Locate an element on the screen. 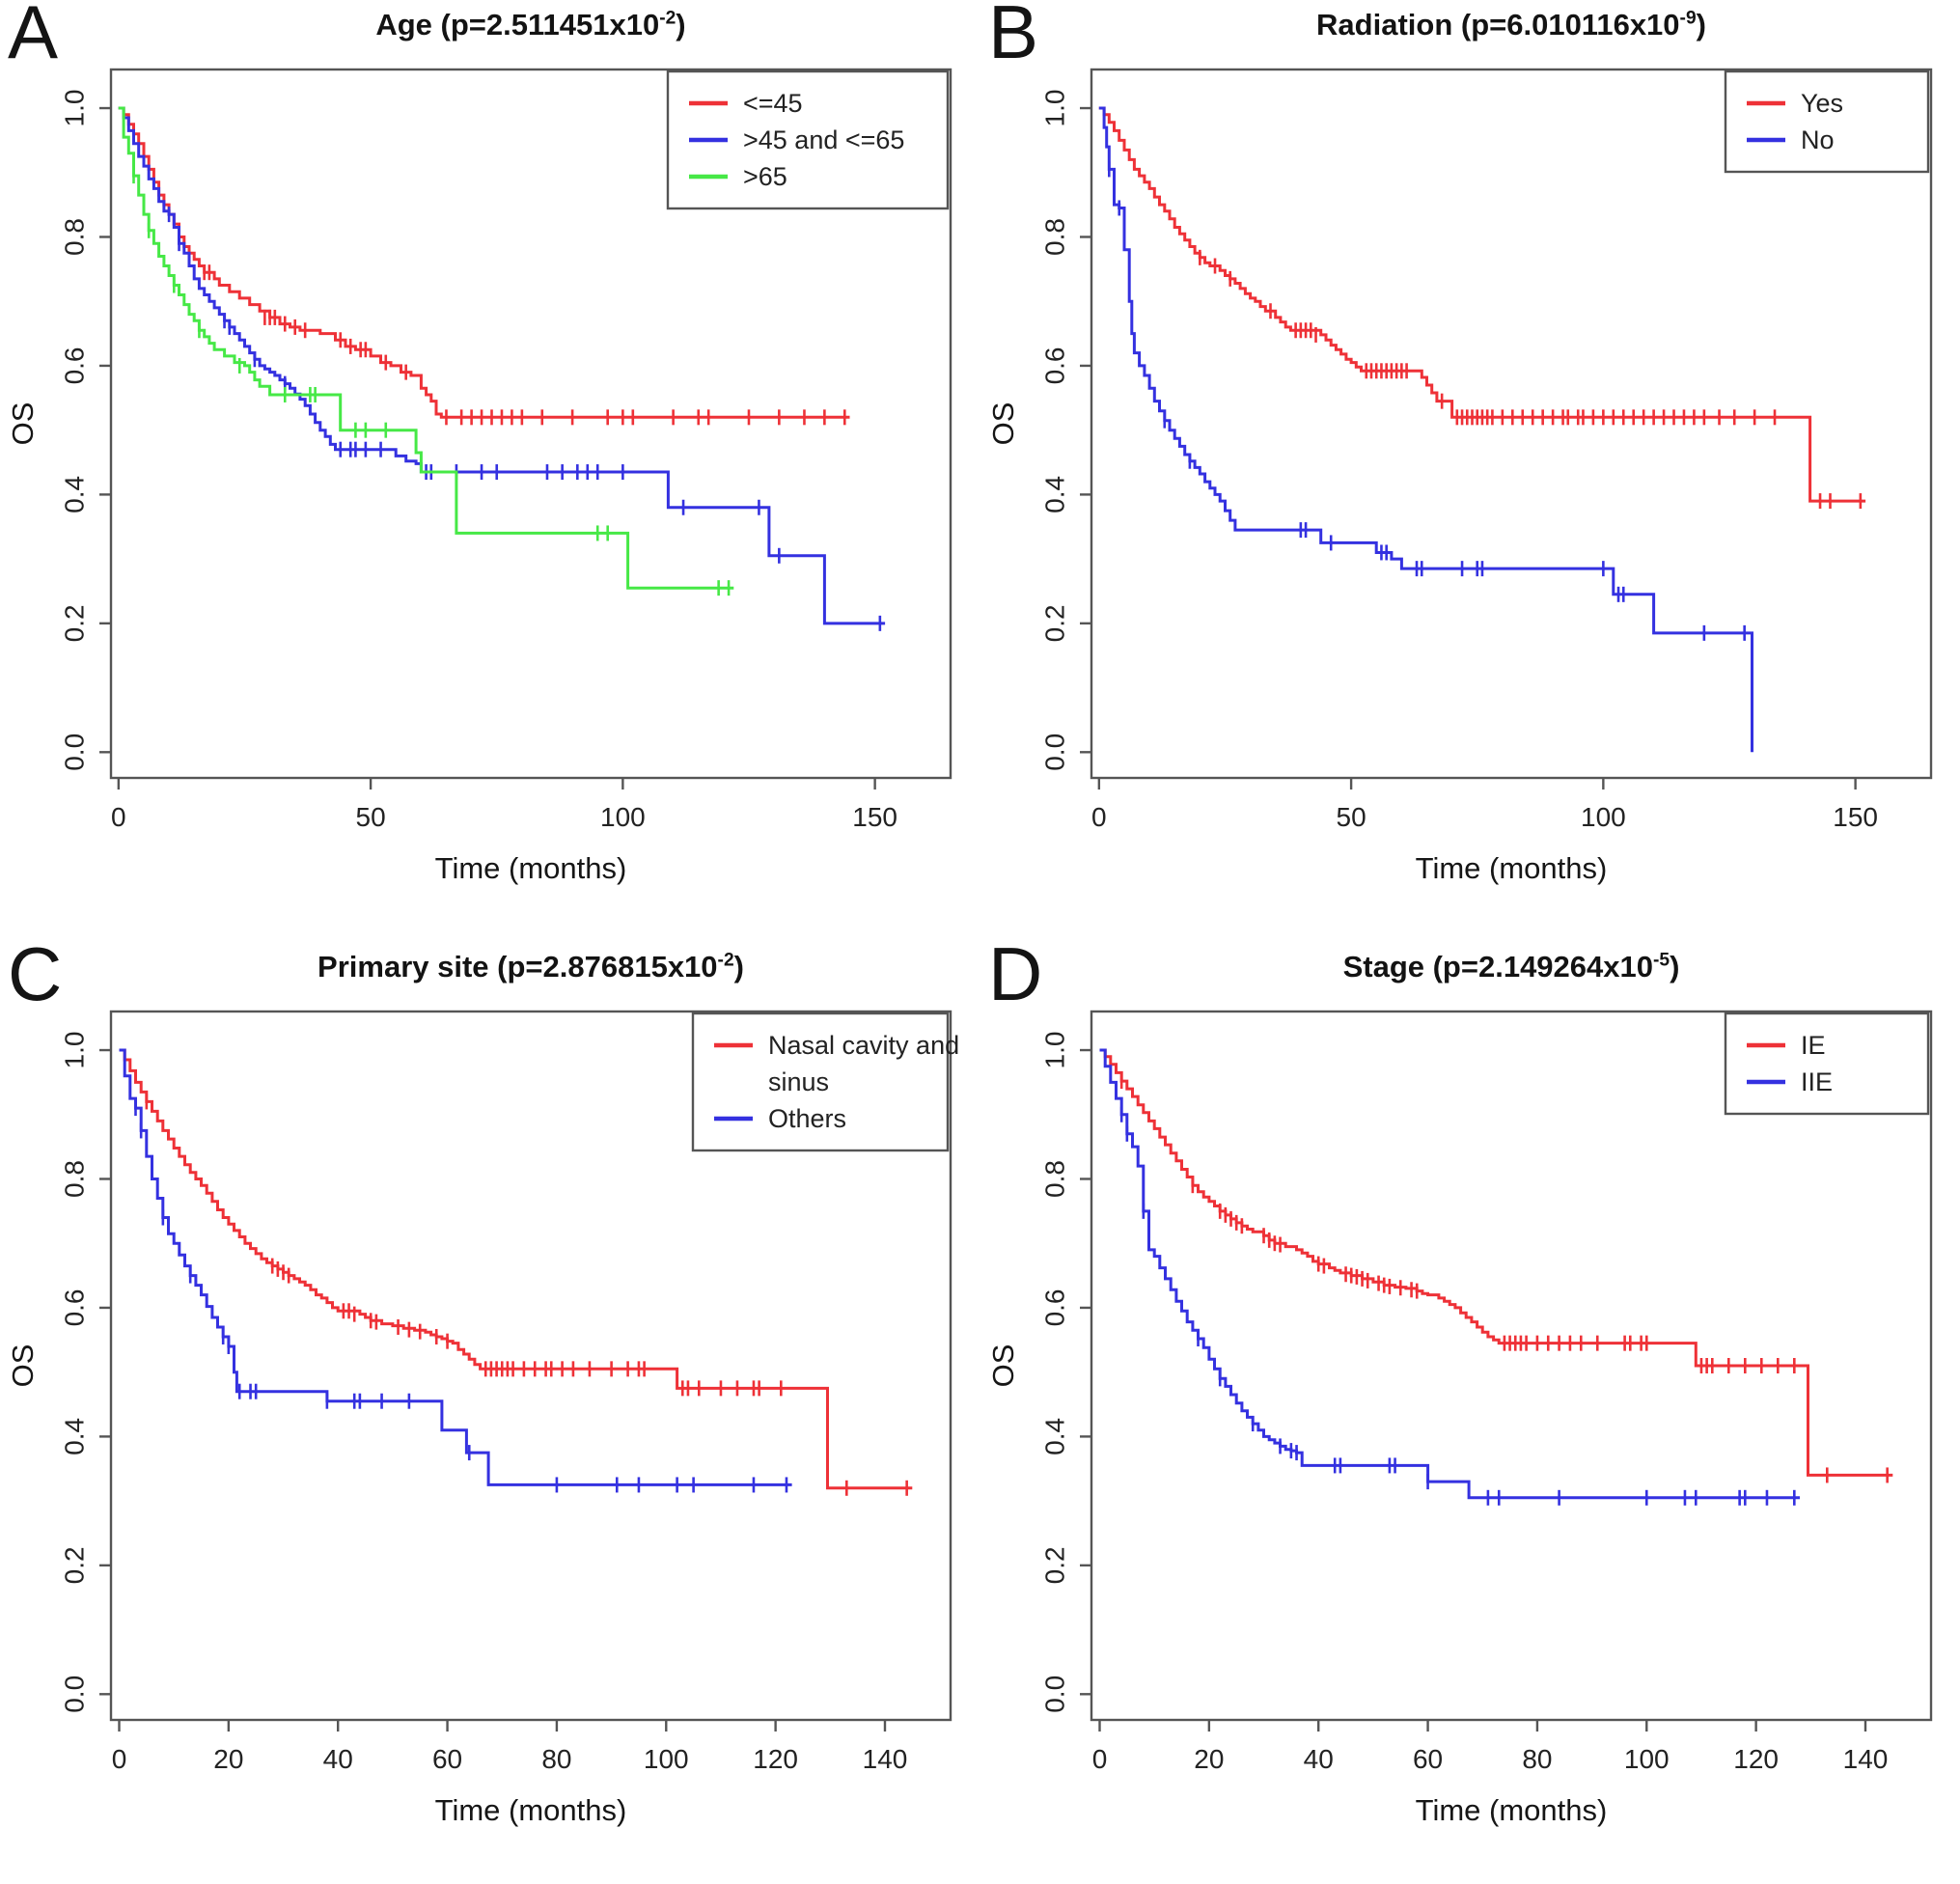  title-text: Age (p=2.511451x10 is located at coordinates (517, 25).